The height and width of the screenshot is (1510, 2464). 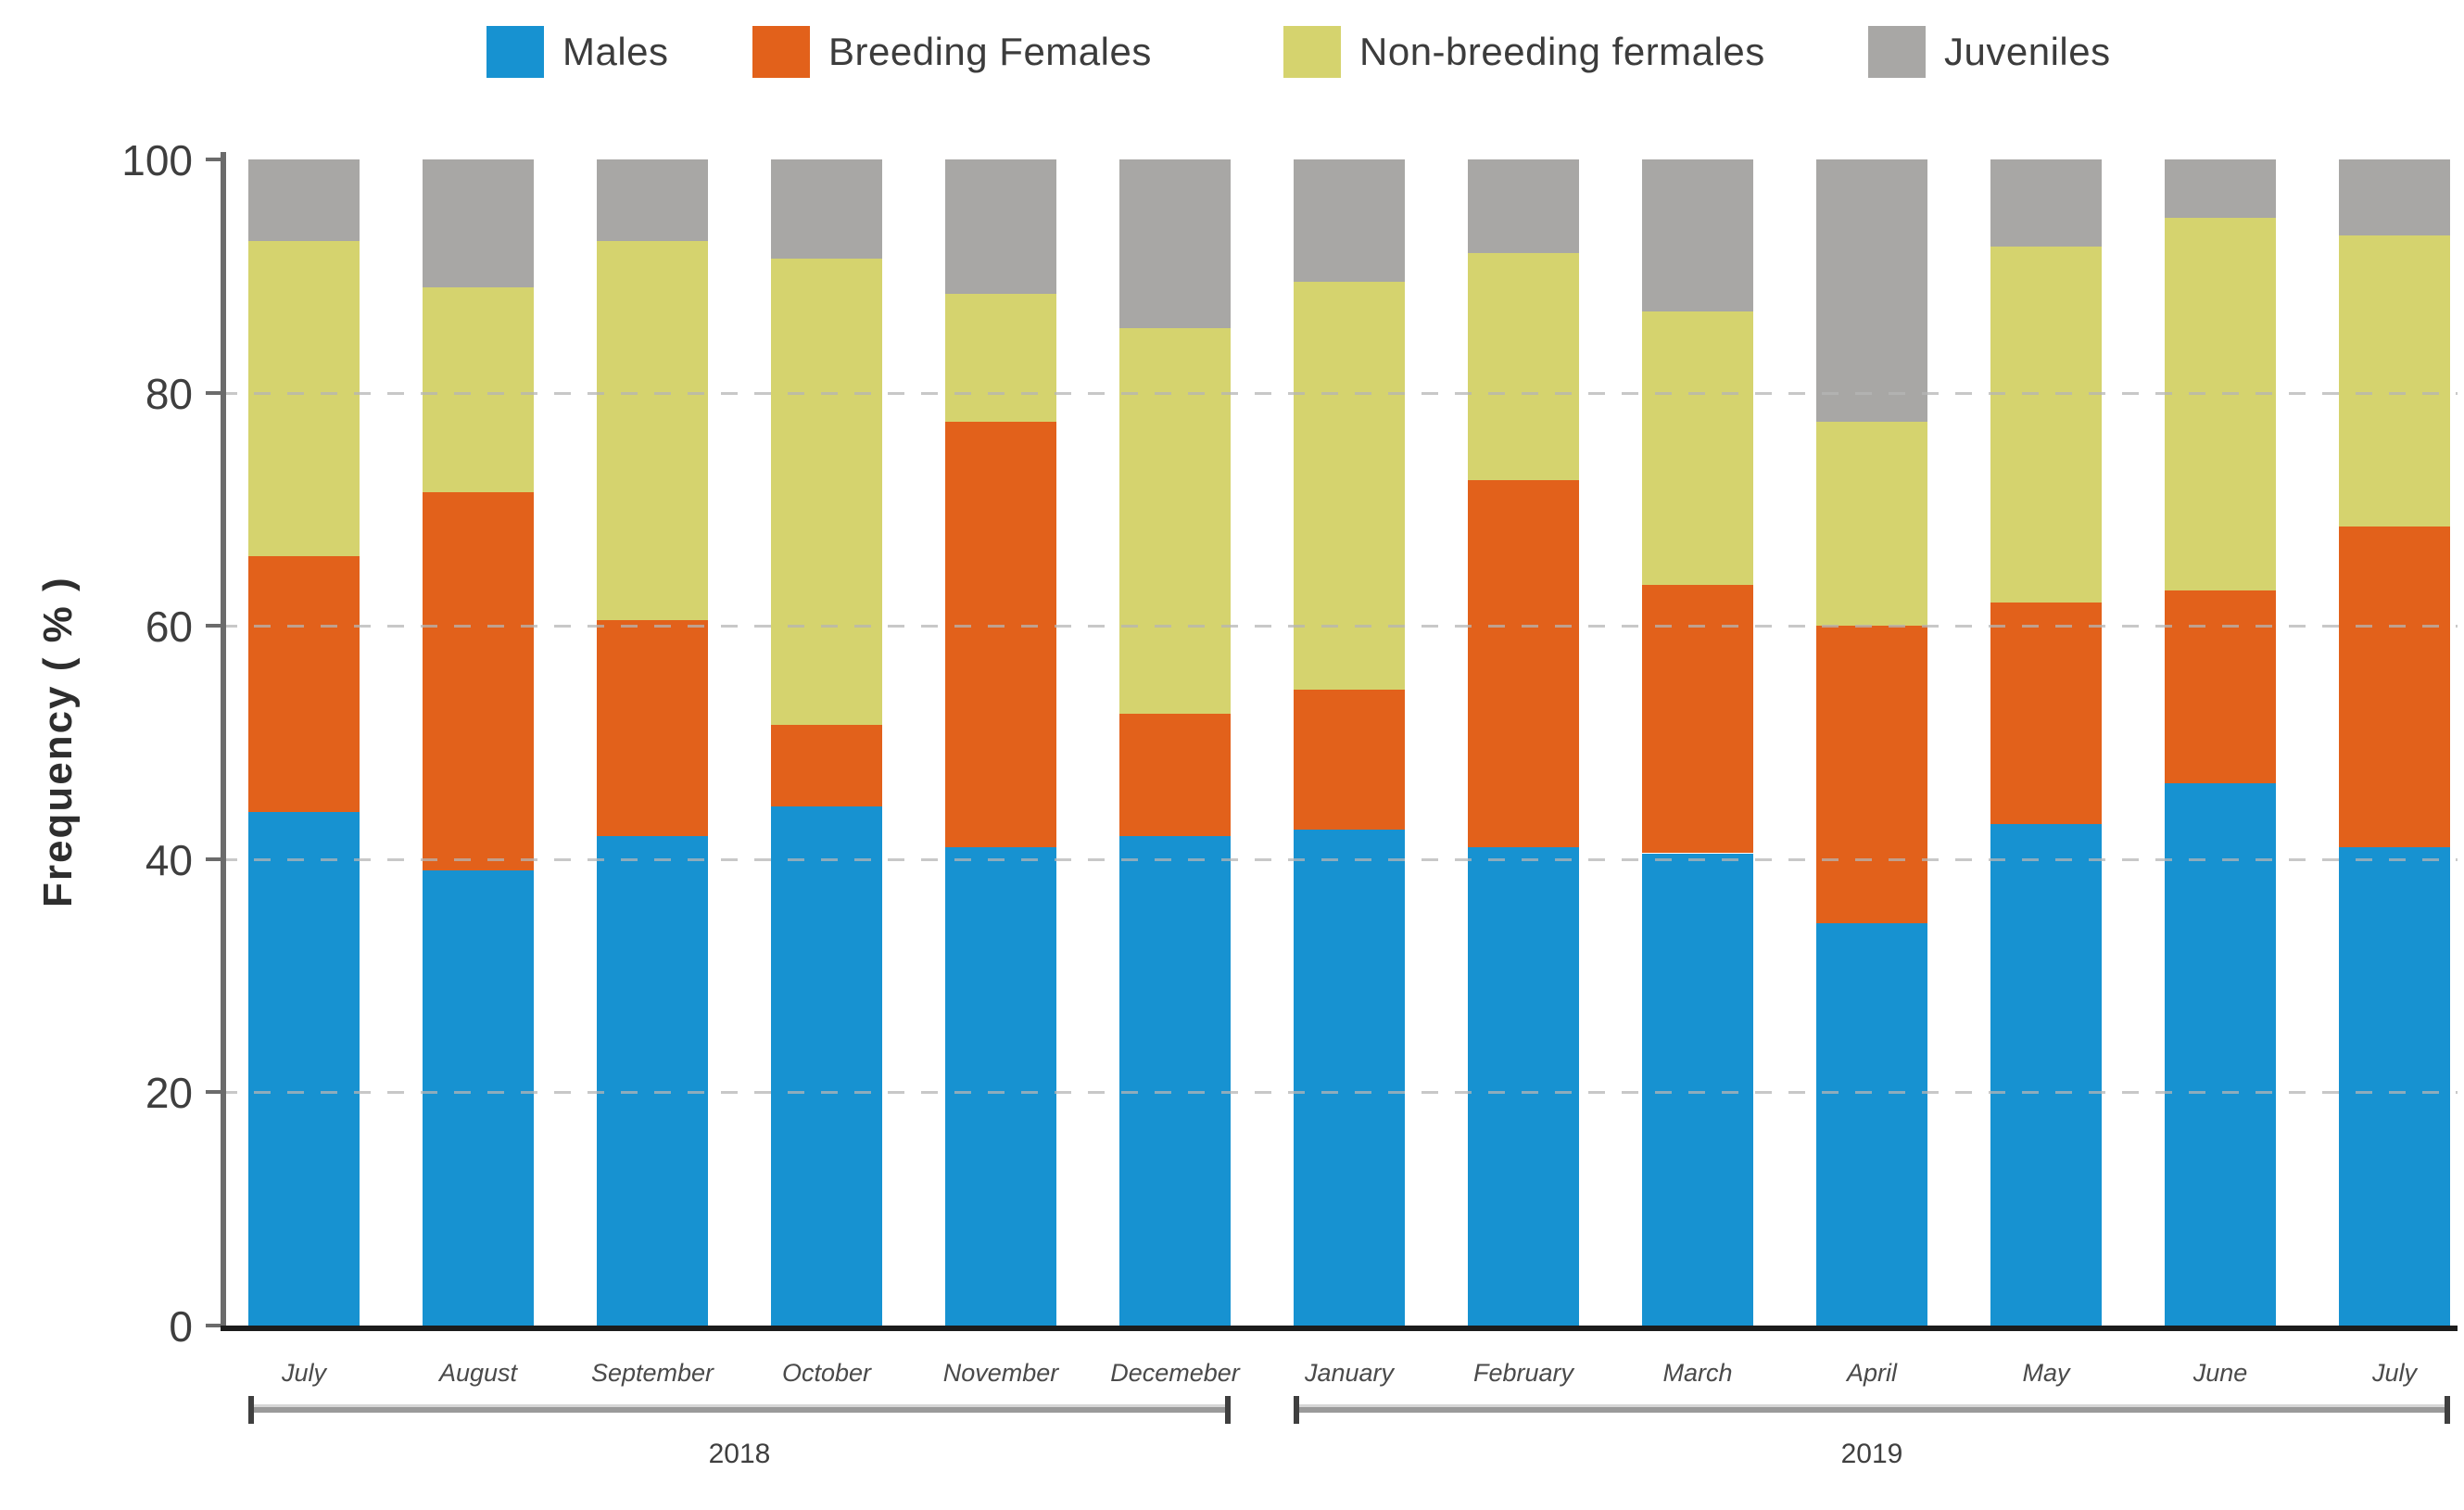 What do you see at coordinates (2220, 687) in the screenshot?
I see `bar-segment-breeding-females-june-2019` at bounding box center [2220, 687].